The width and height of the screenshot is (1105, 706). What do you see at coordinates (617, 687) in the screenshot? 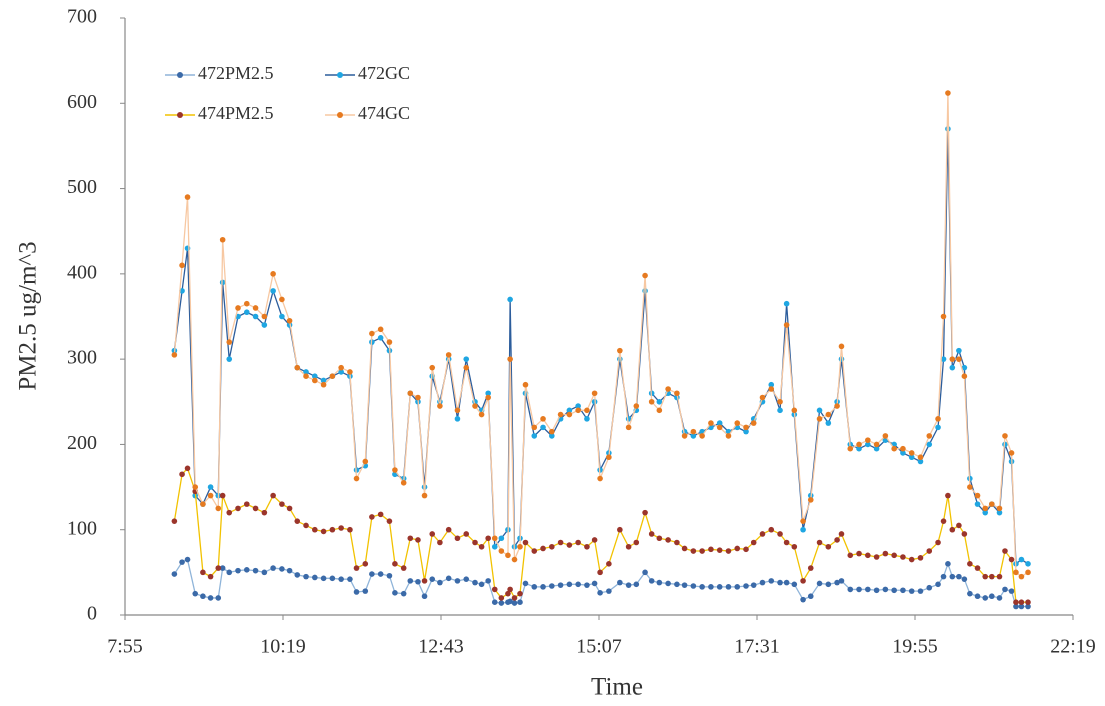
I see `x-axis-title: Time` at bounding box center [617, 687].